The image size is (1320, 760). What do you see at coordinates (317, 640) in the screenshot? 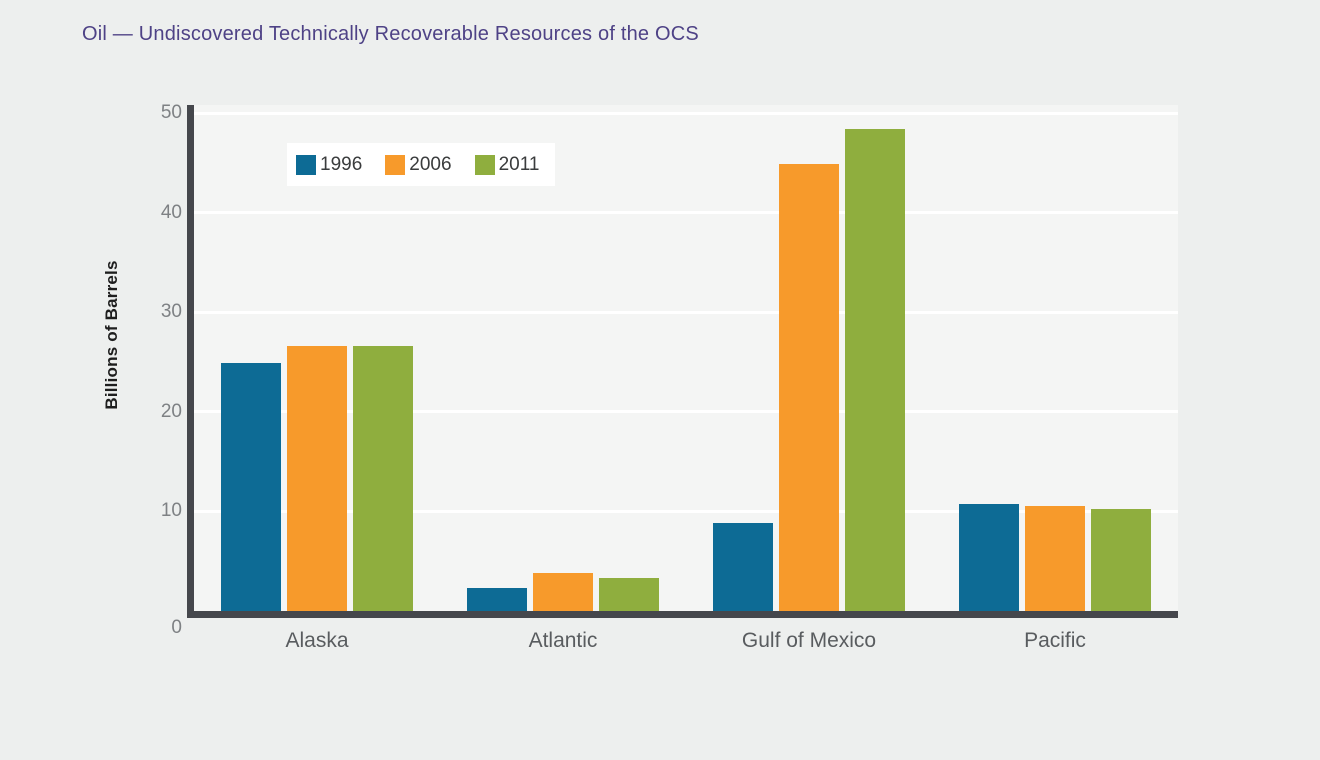
I see `category-label-alaska: Alaska` at bounding box center [317, 640].